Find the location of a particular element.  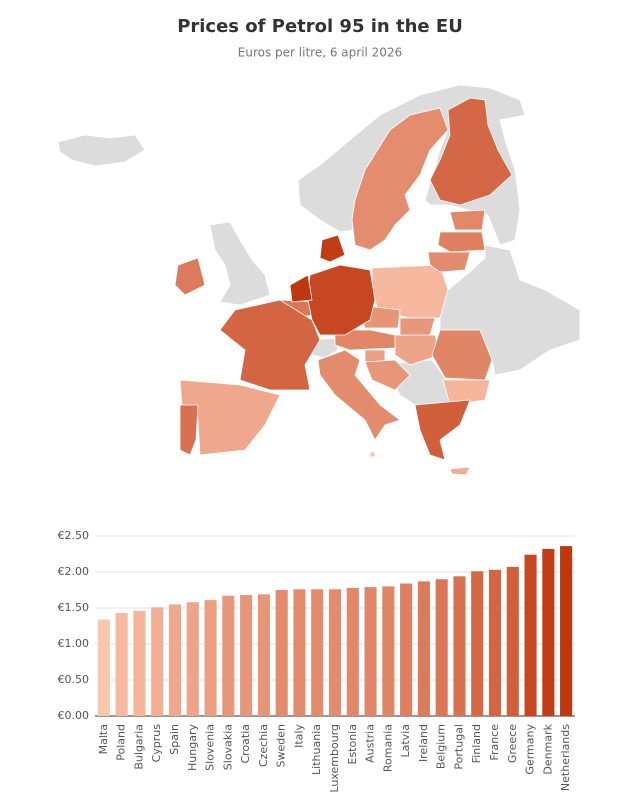

x-tick-label: Latvia is located at coordinates (405, 741).